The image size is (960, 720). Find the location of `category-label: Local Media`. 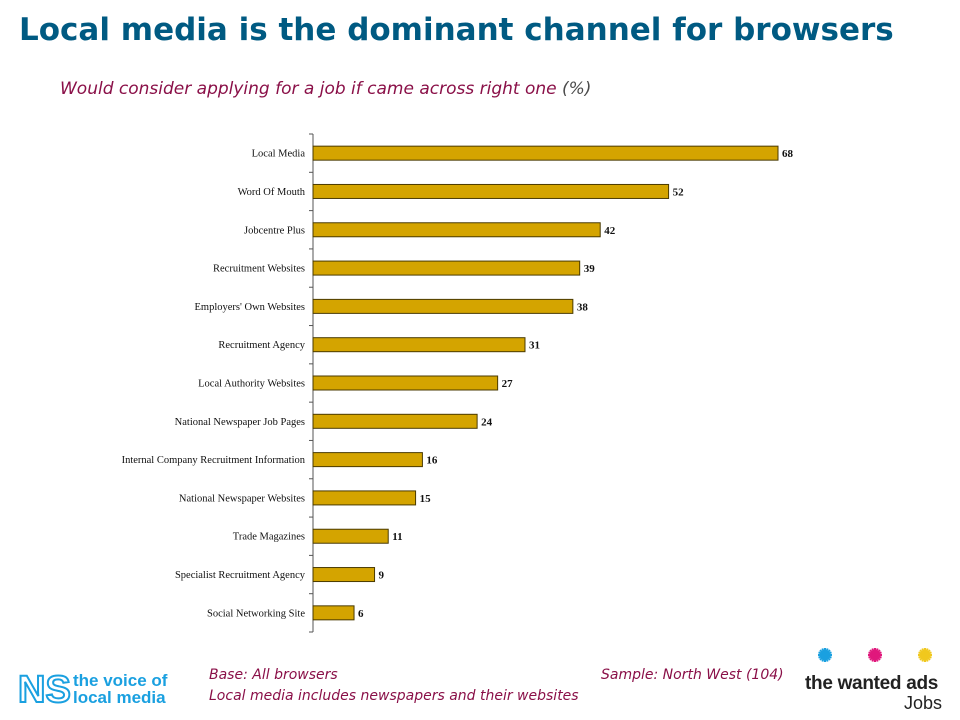

category-label: Local Media is located at coordinates (279, 154).